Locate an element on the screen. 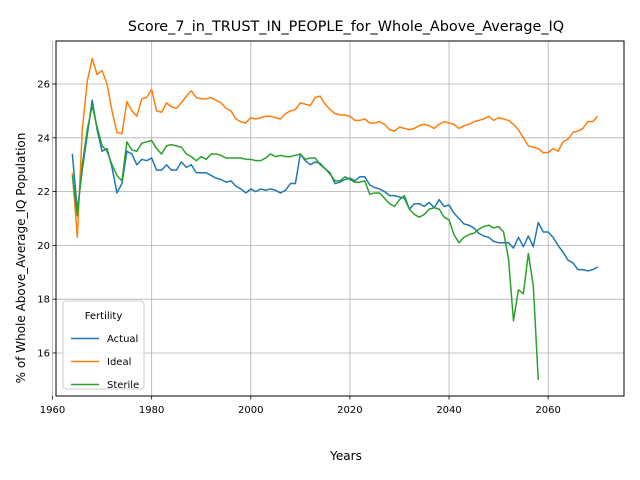  legend-box is located at coordinates (103, 345).